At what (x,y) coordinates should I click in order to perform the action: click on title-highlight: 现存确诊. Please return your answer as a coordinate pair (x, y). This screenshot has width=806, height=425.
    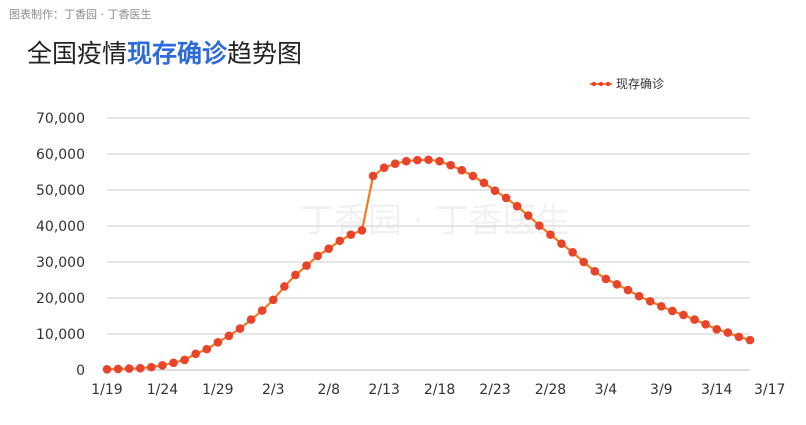
    Looking at the image, I should click on (177, 53).